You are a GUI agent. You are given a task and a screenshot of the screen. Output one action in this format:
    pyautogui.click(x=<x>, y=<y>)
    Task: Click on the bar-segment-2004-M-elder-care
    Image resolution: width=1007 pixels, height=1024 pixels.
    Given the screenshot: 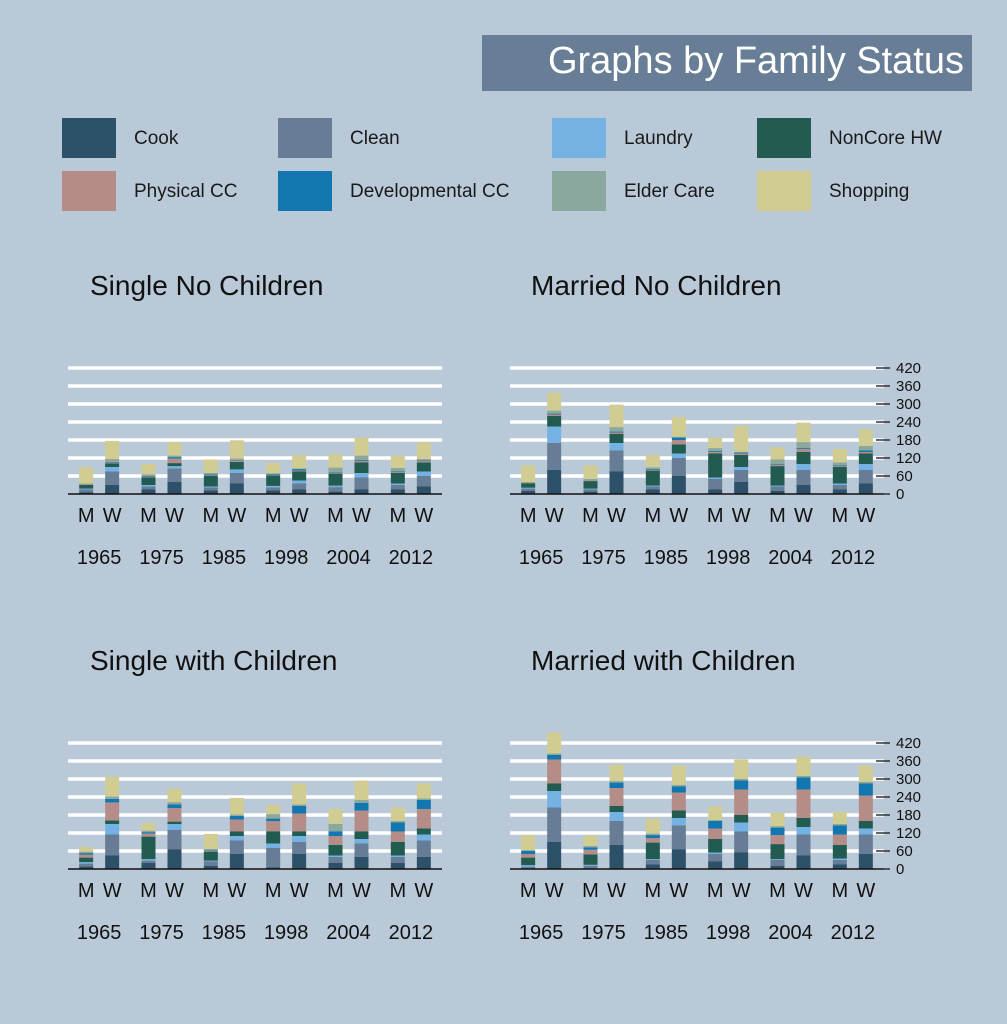 What is the action you would take?
    pyautogui.click(x=777, y=461)
    